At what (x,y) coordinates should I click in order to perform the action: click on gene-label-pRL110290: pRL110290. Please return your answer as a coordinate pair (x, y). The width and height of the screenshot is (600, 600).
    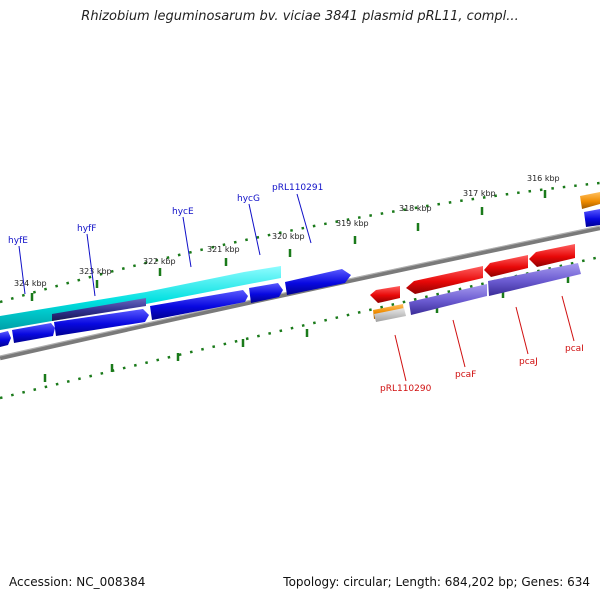
    Looking at the image, I should click on (406, 389).